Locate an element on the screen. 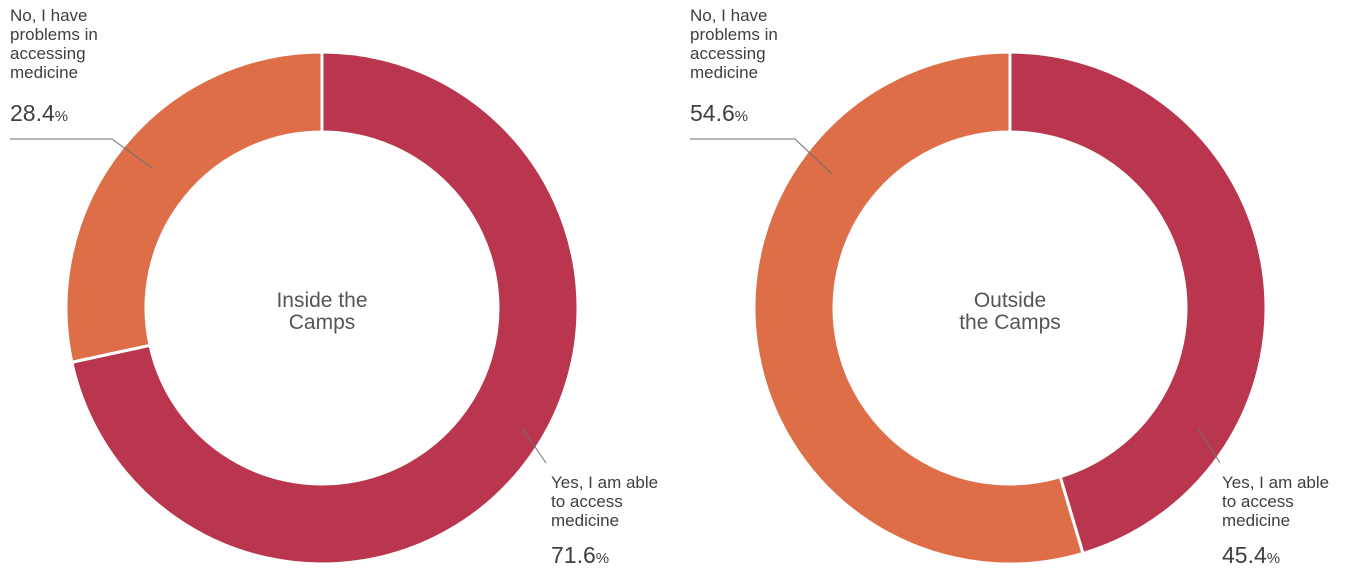  donut-1-slice-1-label: Yes, I am able to access medicine is located at coordinates (604, 501).